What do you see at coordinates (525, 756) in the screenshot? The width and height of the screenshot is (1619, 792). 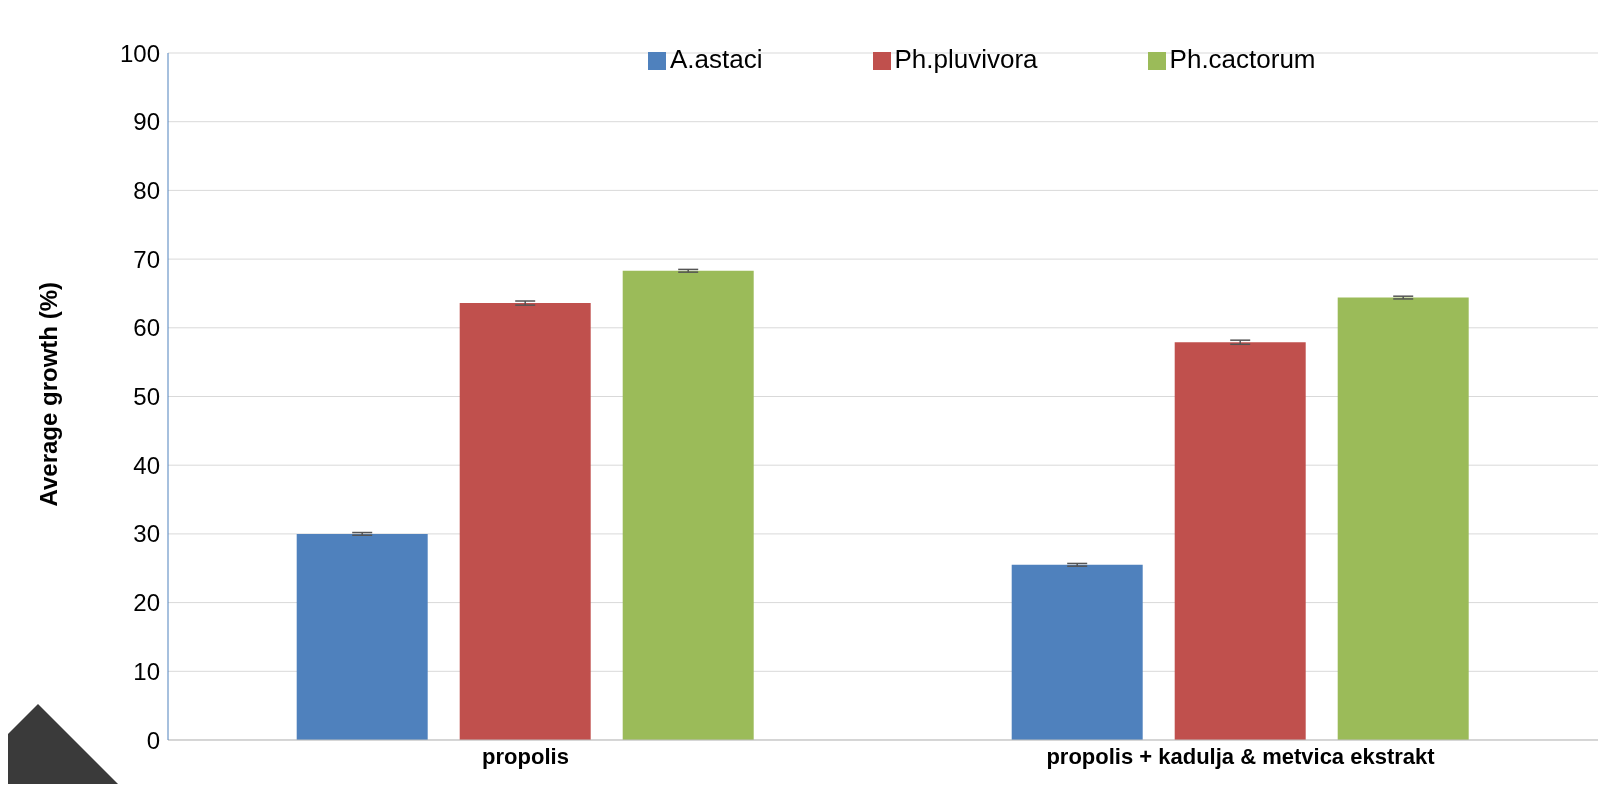 I see `x-tick-label: propolis` at bounding box center [525, 756].